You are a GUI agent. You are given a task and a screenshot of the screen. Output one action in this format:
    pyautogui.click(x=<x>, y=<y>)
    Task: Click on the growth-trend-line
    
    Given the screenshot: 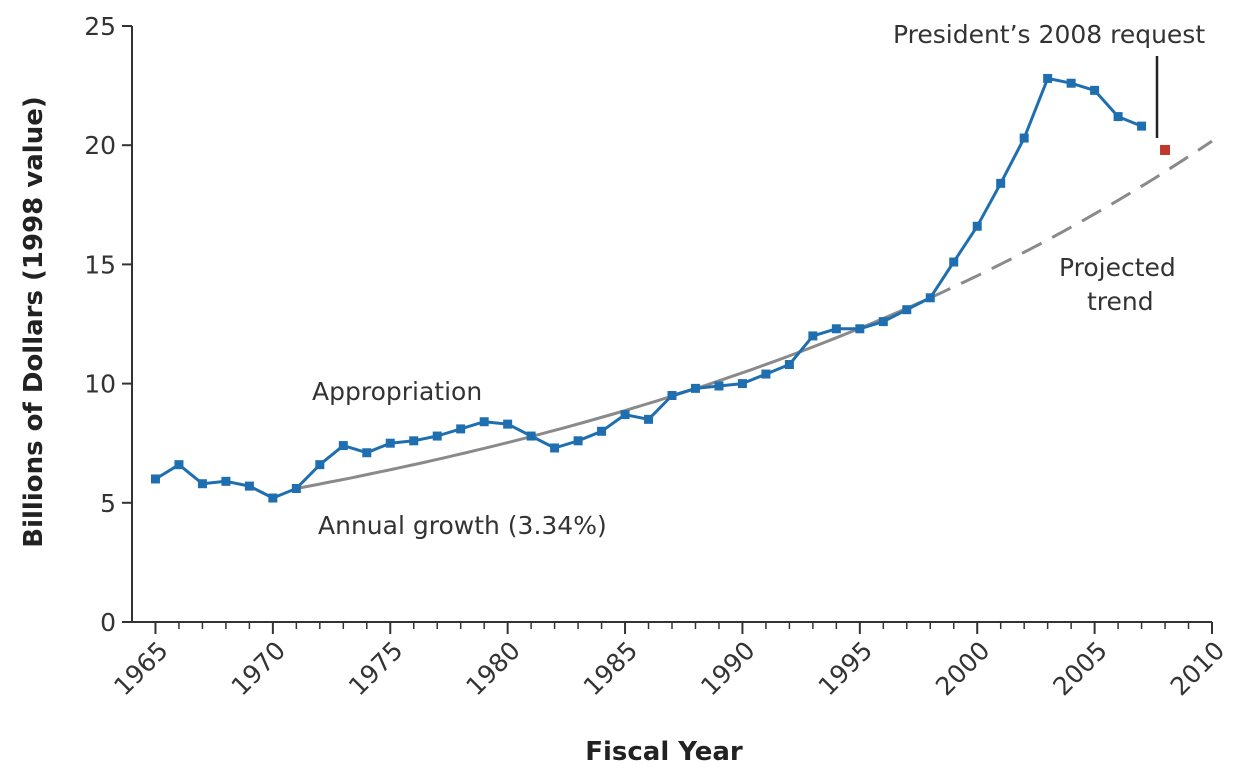 What is the action you would take?
    pyautogui.click(x=613, y=393)
    